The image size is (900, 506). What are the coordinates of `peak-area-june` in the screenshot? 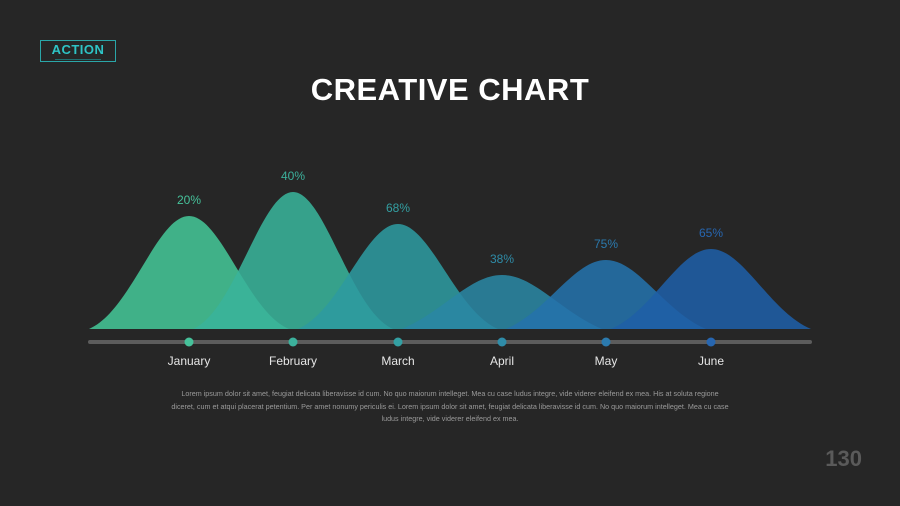 It's located at (711, 289).